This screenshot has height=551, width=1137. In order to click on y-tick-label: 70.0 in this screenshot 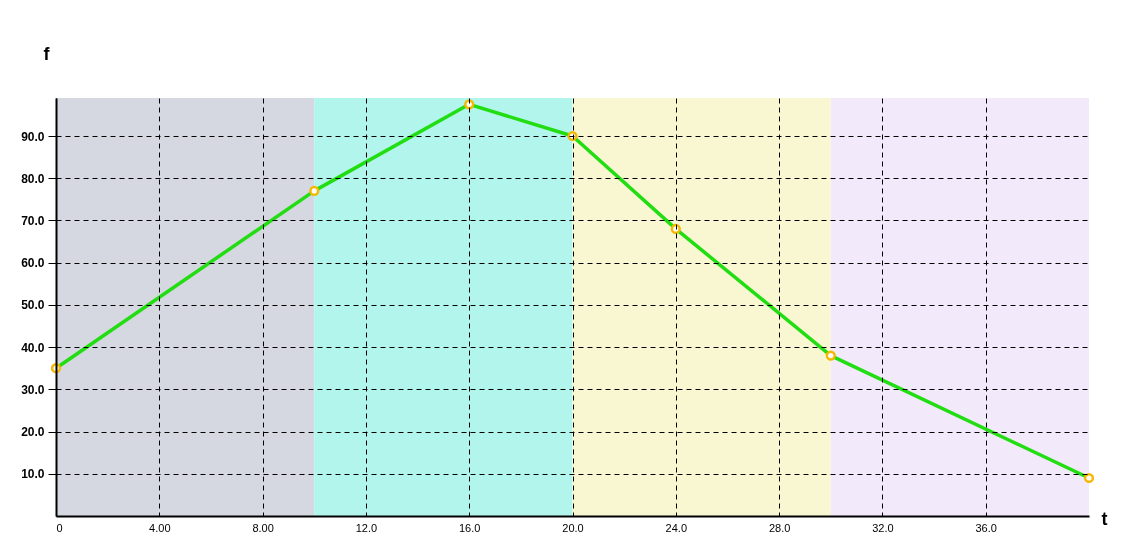, I will do `click(33, 220)`.